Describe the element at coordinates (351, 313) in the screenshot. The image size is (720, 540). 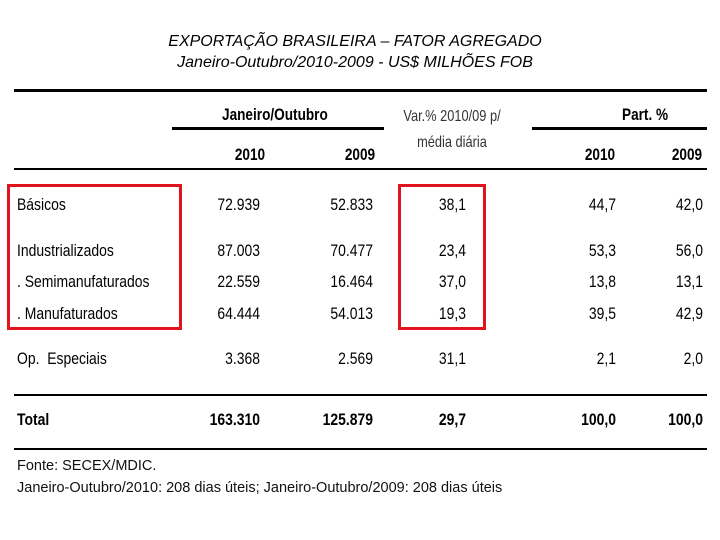
I see `cell-value-2009: 54.013` at that location.